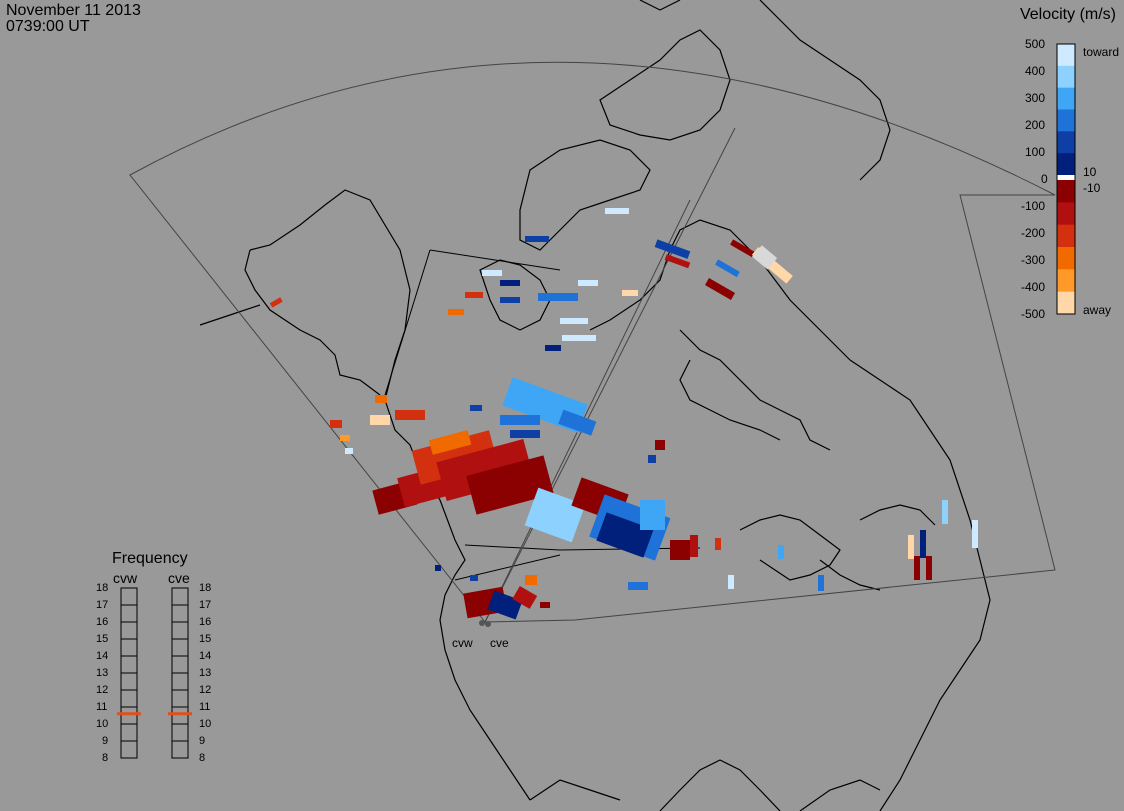  I want to click on freq-tick-label-left: 16, so click(102, 622).